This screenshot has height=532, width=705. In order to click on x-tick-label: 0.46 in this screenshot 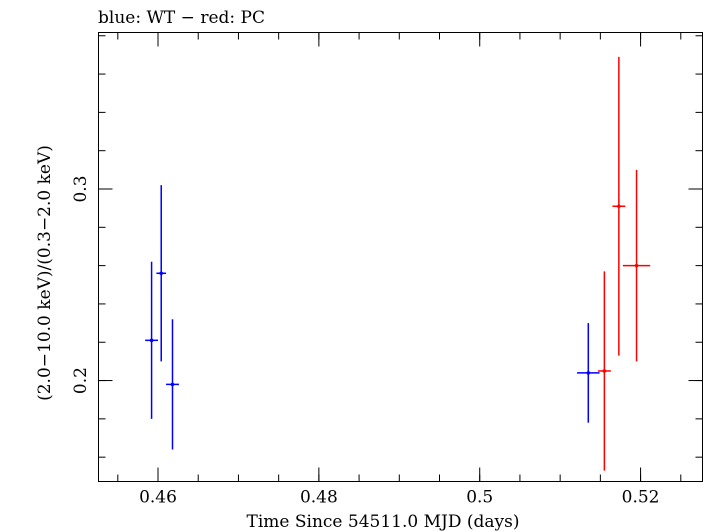, I will do `click(158, 498)`.